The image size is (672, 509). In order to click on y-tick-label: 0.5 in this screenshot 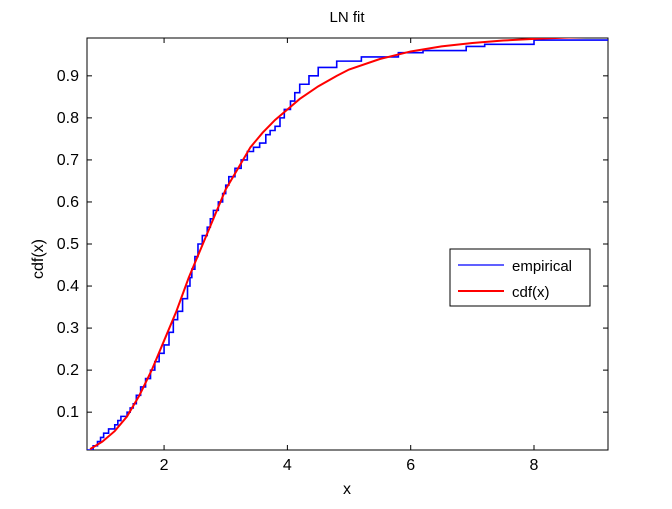, I will do `click(68, 244)`.